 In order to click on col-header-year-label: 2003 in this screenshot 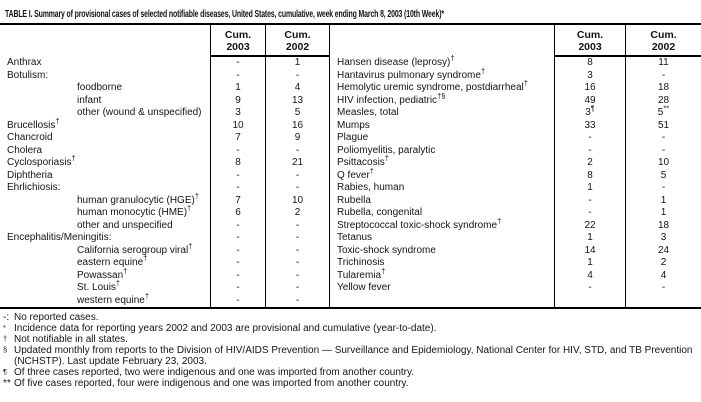, I will do `click(238, 47)`.